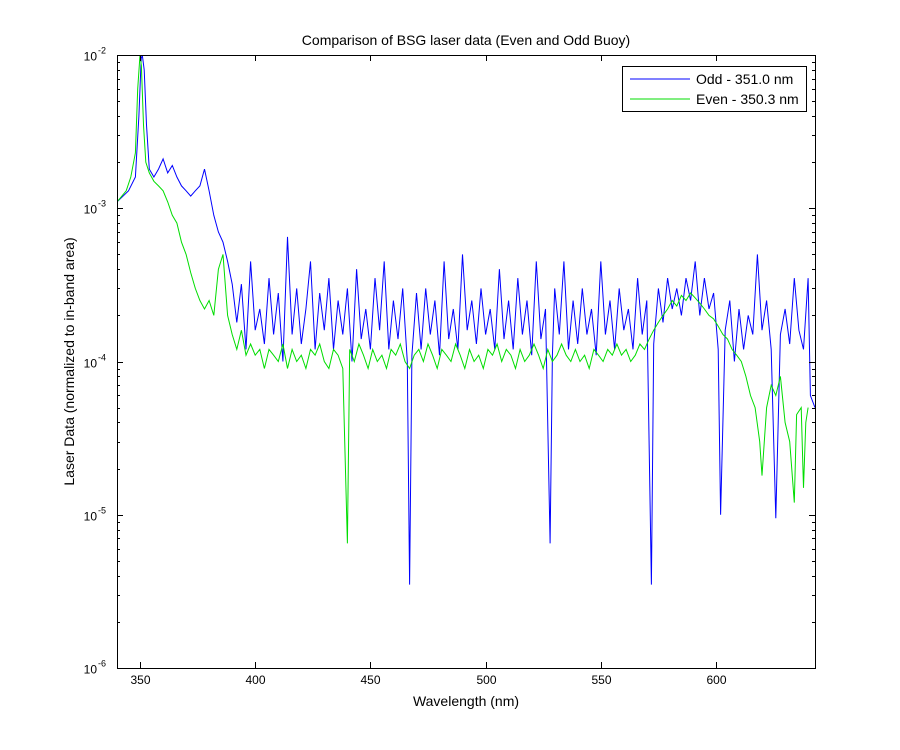 Image resolution: width=900 pixels, height=750 pixels. Describe the element at coordinates (102, 664) in the screenshot. I see `y-tick-exponent: -6` at that location.